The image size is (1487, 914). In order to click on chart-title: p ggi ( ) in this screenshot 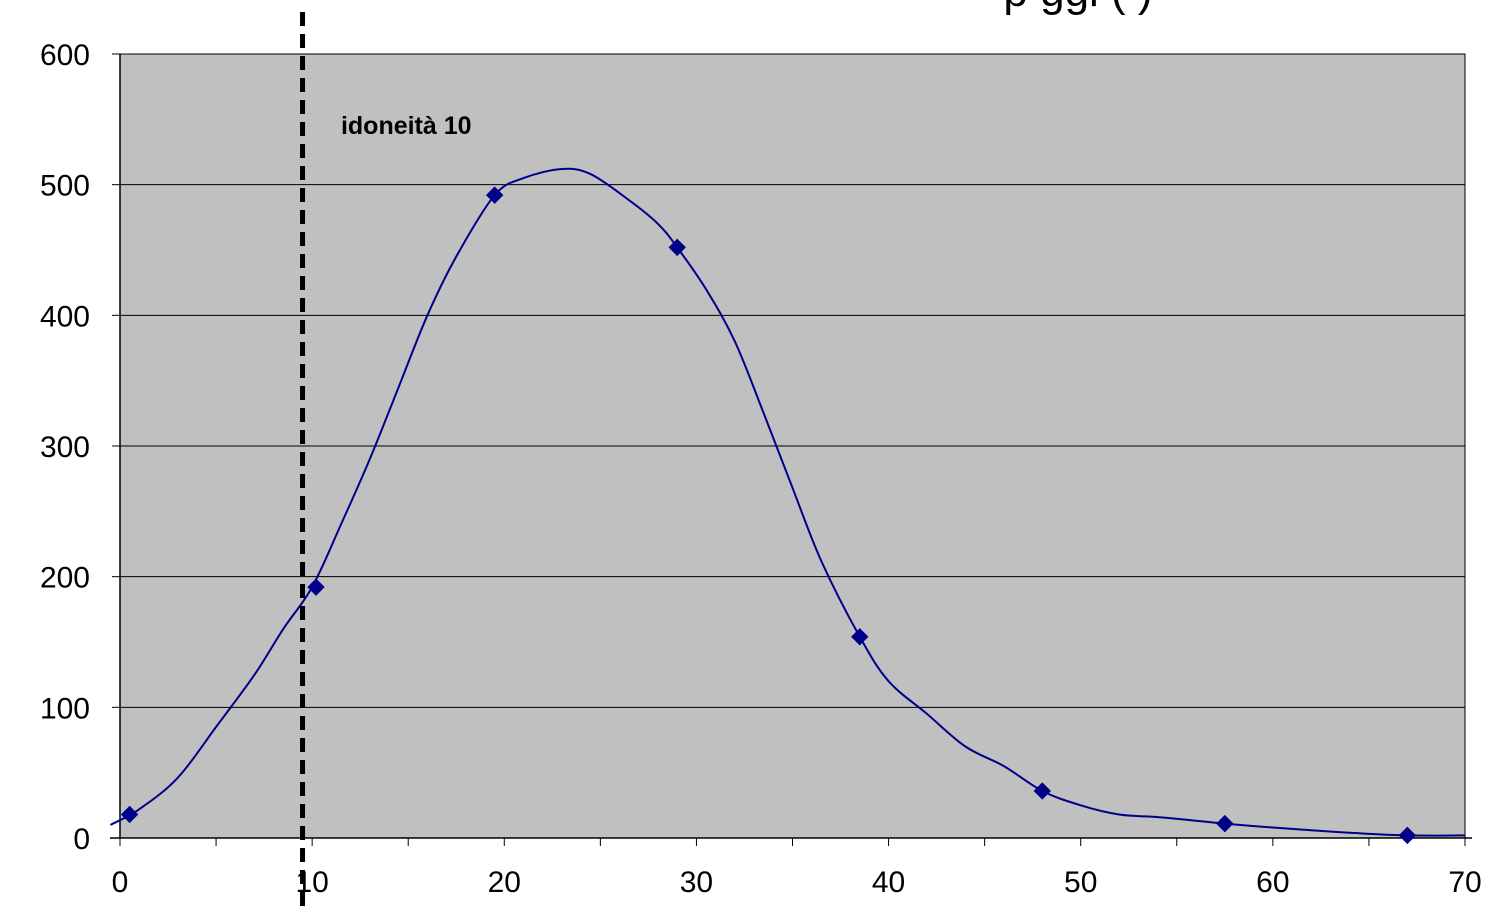, I will do `click(1077, 8)`.